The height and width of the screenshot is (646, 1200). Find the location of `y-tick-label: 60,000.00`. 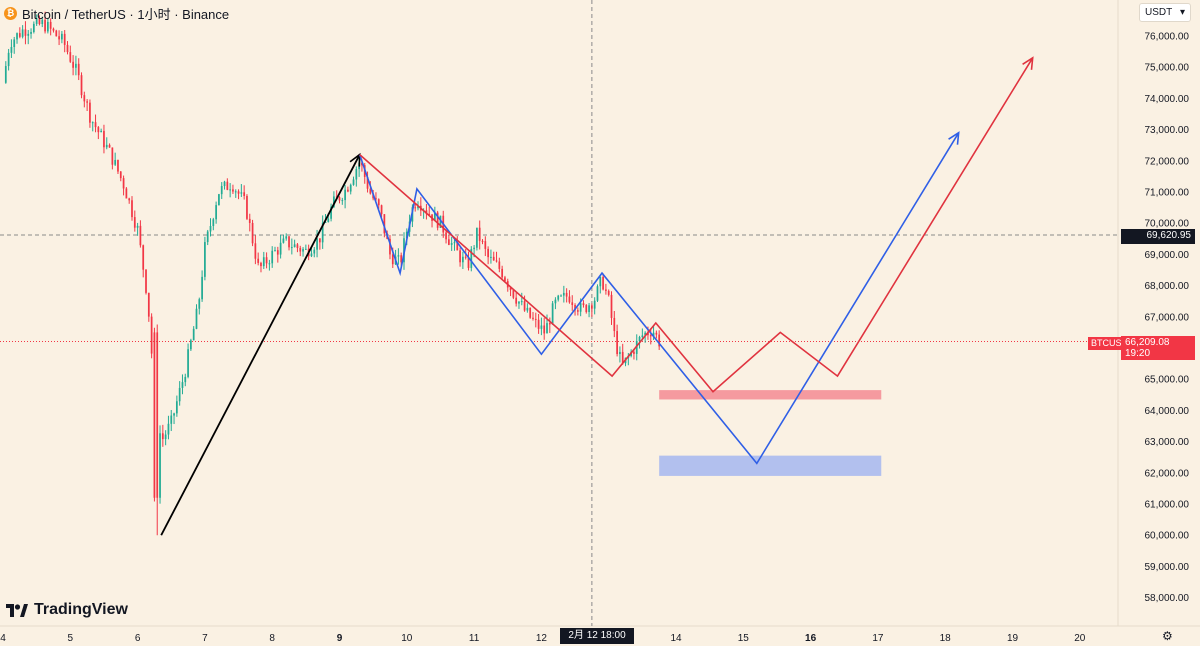

y-tick-label: 60,000.00 is located at coordinates (1167, 536).